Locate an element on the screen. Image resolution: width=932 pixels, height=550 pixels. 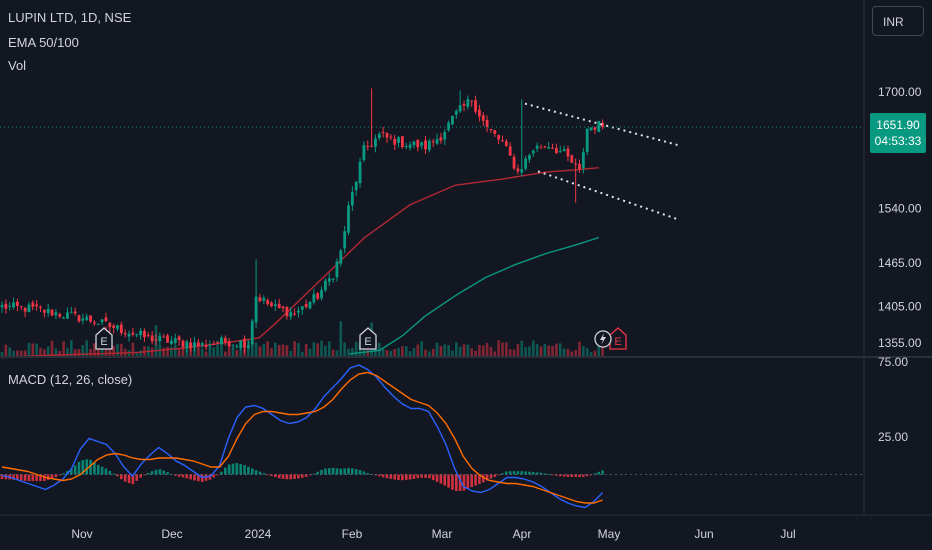
time-tick-label: 2024 is located at coordinates (258, 534).